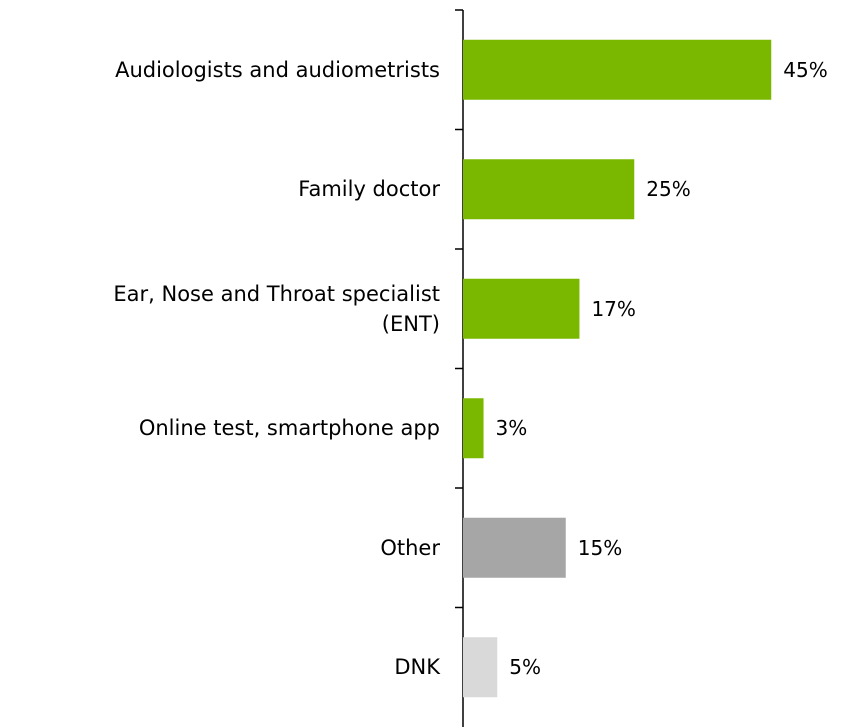 The width and height of the screenshot is (851, 727). What do you see at coordinates (511, 428) in the screenshot?
I see `value-label: 3%` at bounding box center [511, 428].